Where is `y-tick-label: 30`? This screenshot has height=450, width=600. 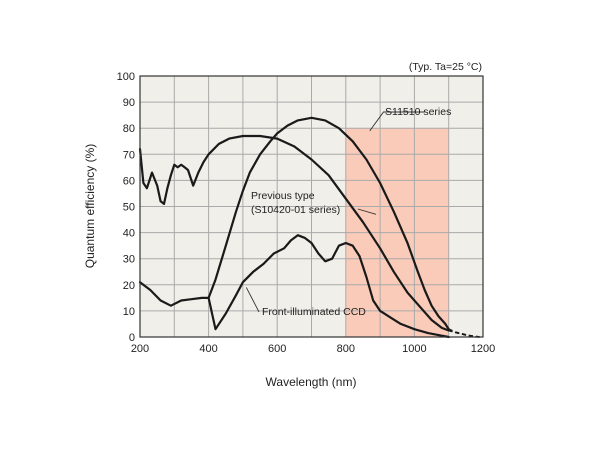
y-tick-label: 30 is located at coordinates (129, 260).